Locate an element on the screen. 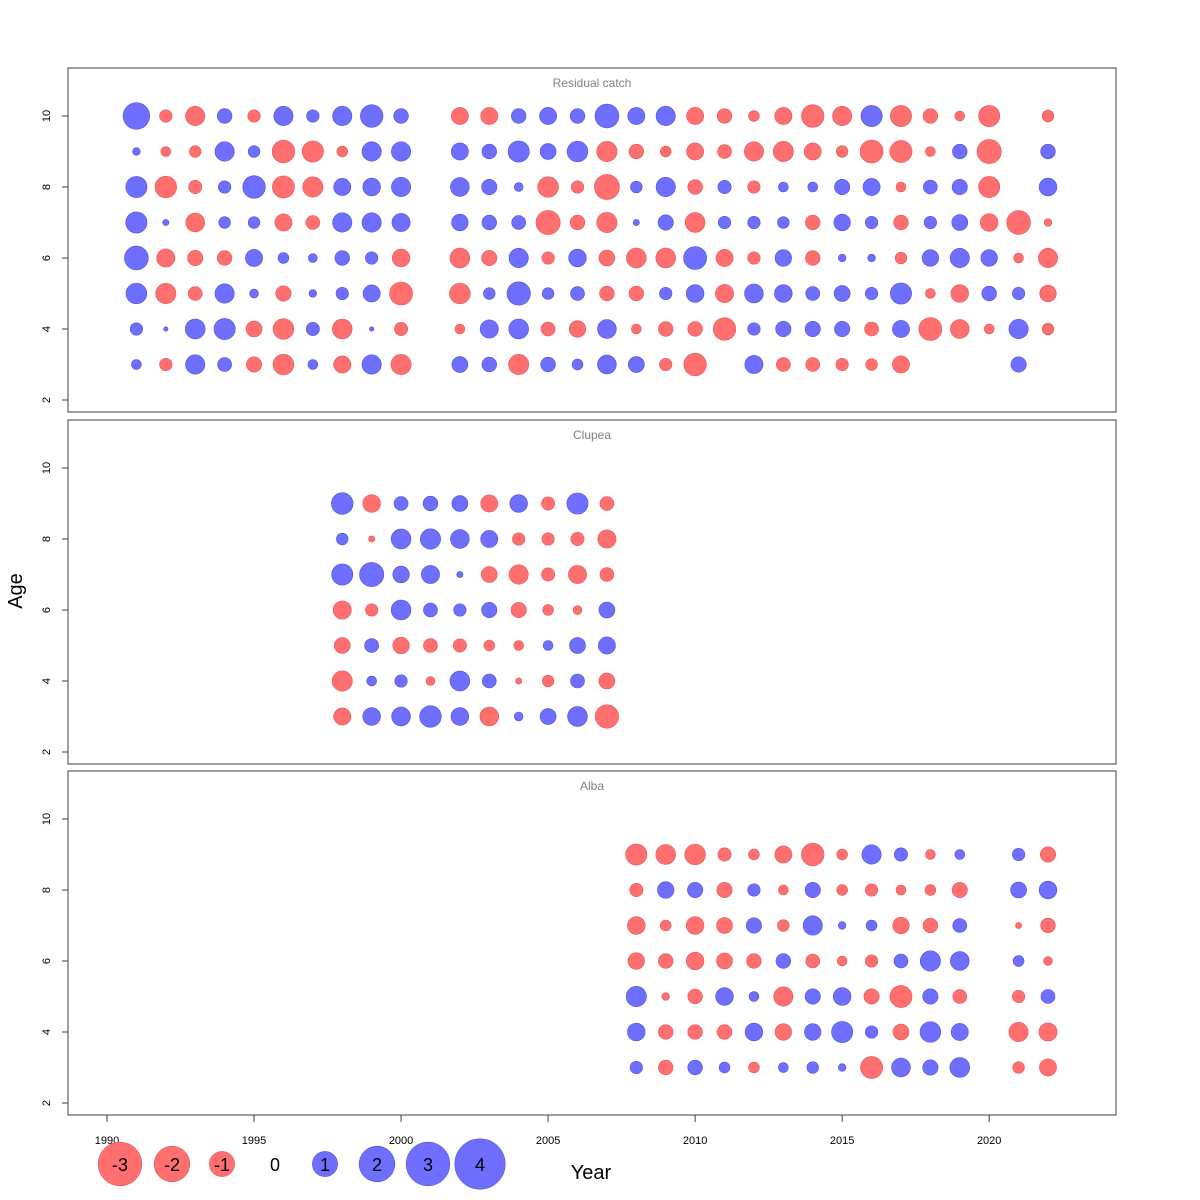 The width and height of the screenshot is (1200, 1200). x-tick-label: 2010 is located at coordinates (695, 1141).